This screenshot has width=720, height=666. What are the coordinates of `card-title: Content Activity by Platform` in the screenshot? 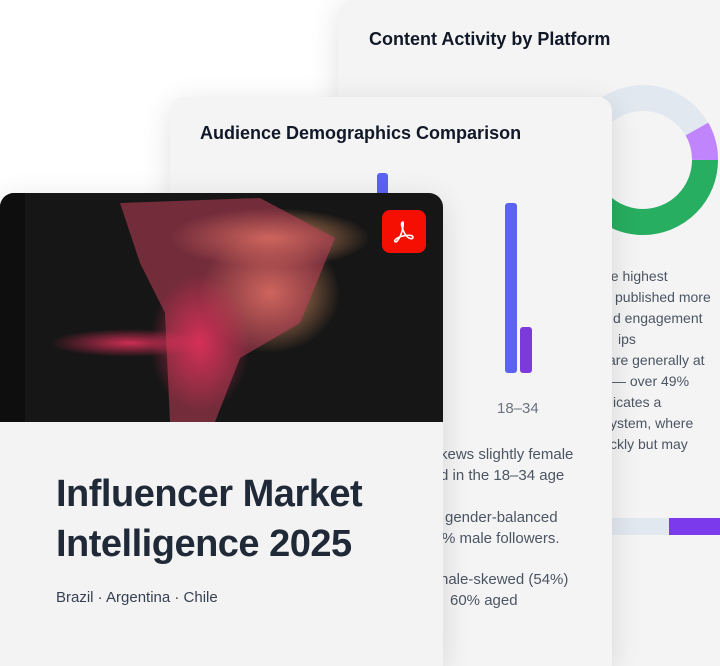 It's located at (490, 39).